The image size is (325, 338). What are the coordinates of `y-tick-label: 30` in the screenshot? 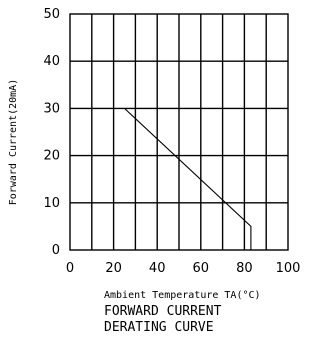 It's located at (51, 108).